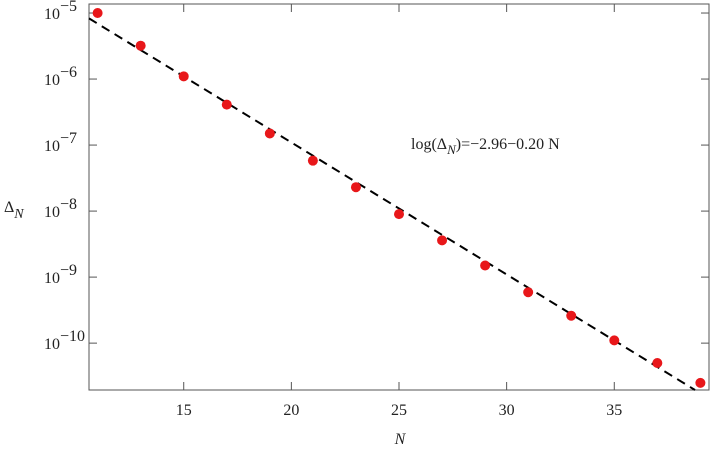  Describe the element at coordinates (399, 410) in the screenshot. I see `x-tick-label: 25` at that location.